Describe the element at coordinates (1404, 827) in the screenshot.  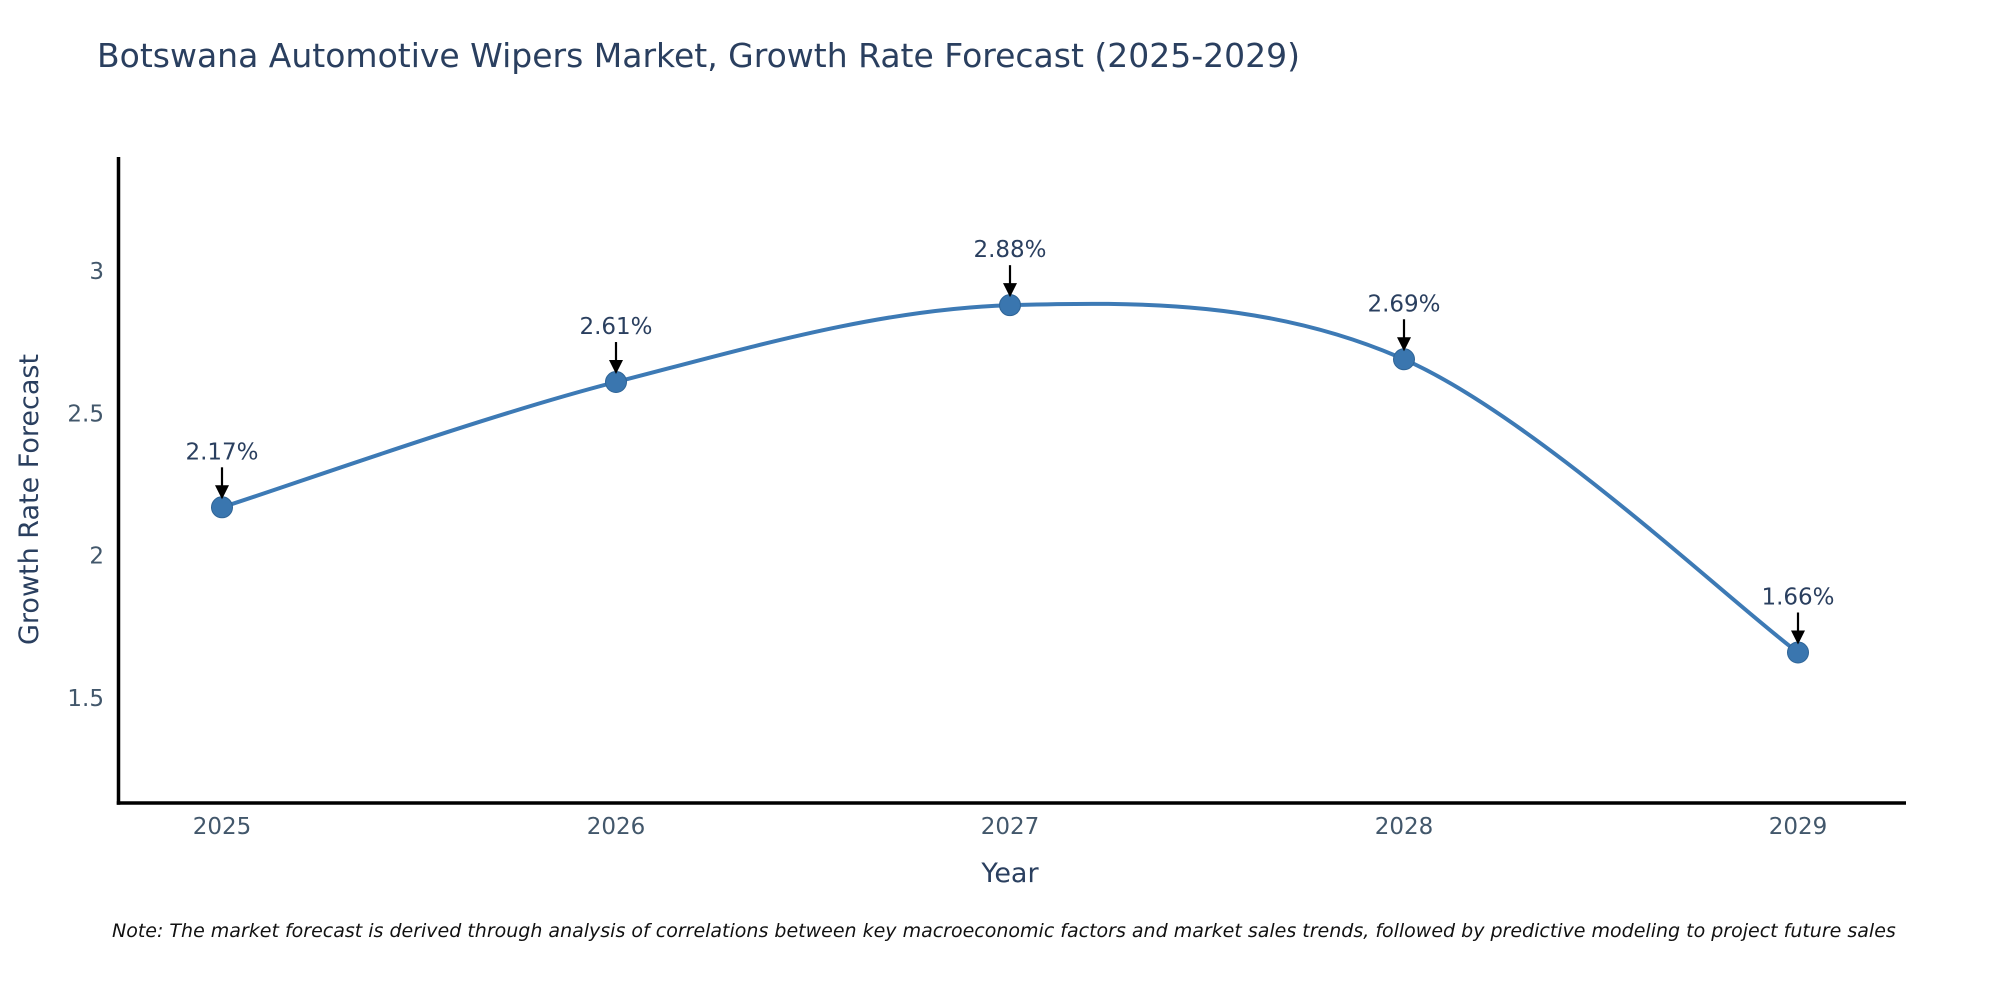
I see `x-tick-label: 2028` at that location.